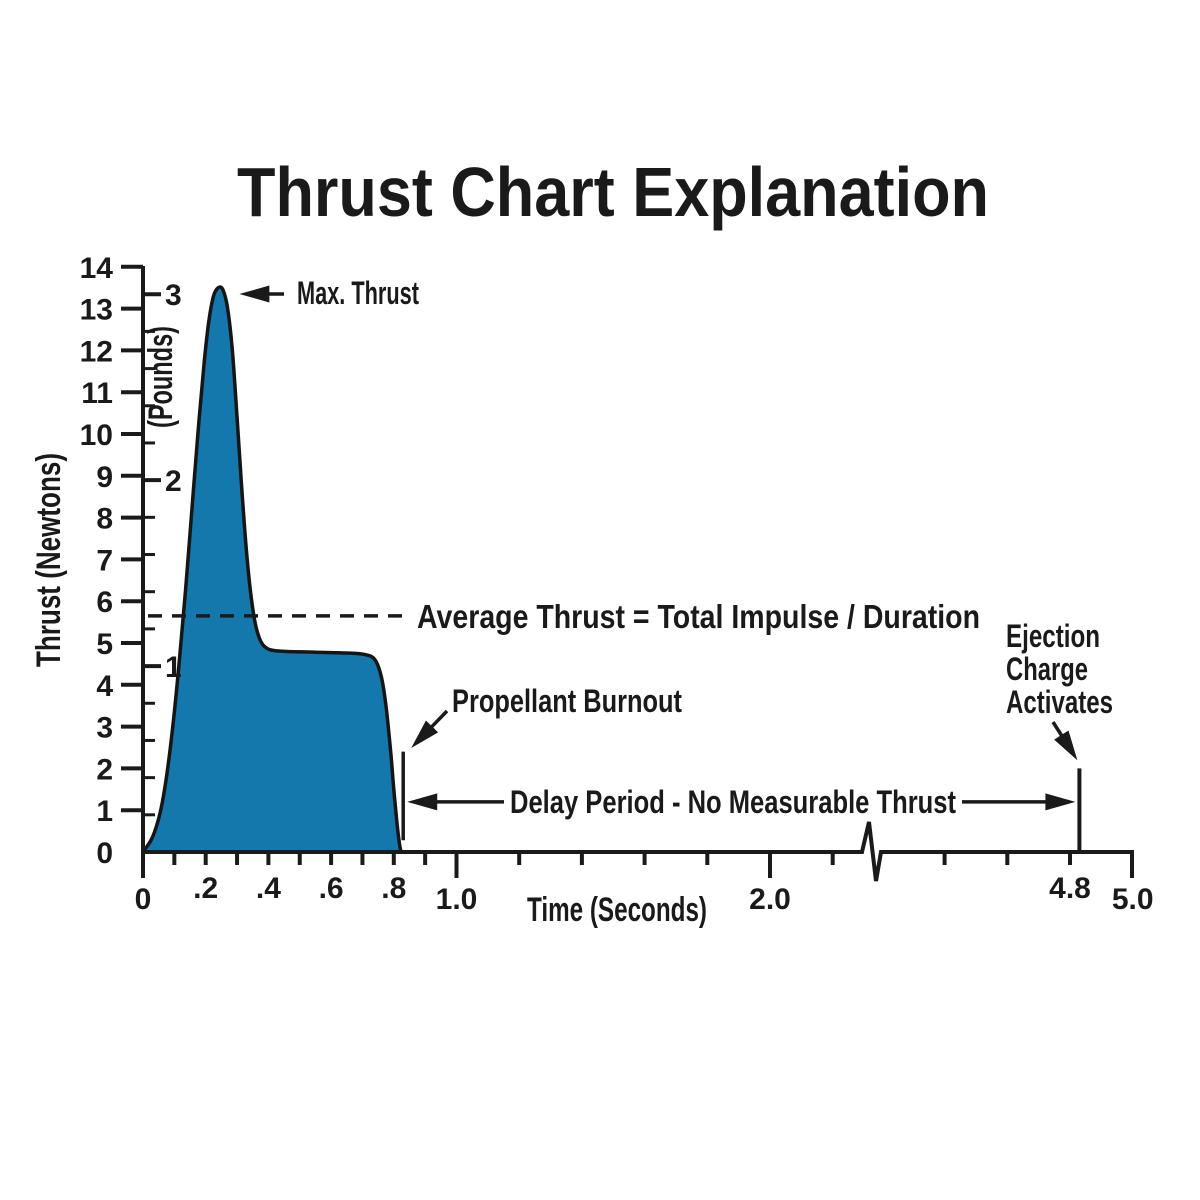 The height and width of the screenshot is (1200, 1200). Describe the element at coordinates (1053, 636) in the screenshot. I see `ejection-charge-label-line1: Ejection` at that location.